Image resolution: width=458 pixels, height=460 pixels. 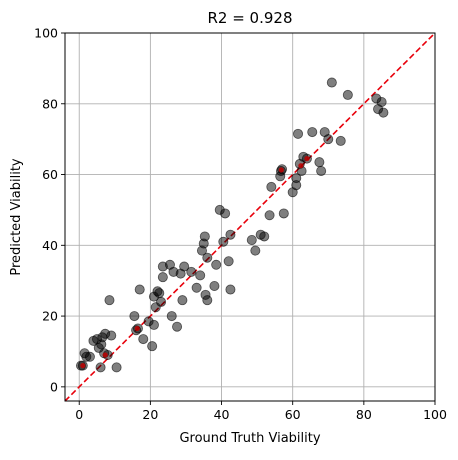 What do you see at coordinates (150, 414) in the screenshot?
I see `x-tick-label: 20` at bounding box center [150, 414].